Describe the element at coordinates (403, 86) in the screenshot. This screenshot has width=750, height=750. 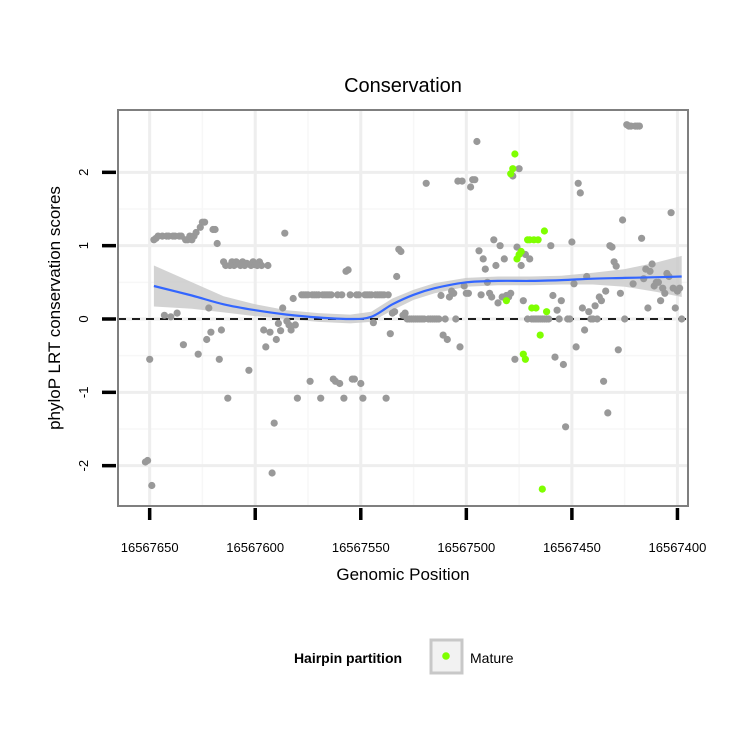
I see `chart-title: Conservation` at that location.